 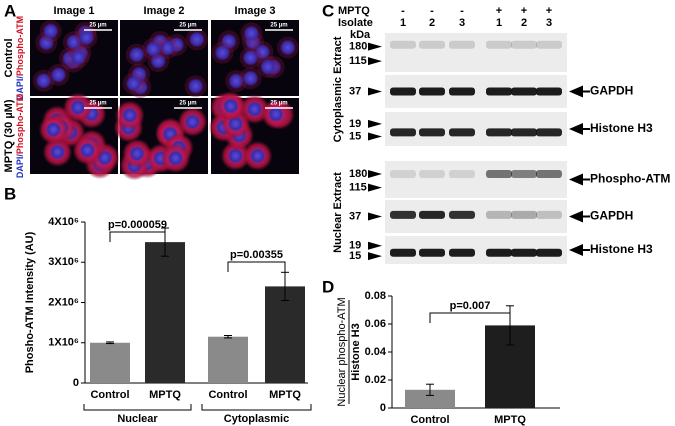 I want to click on stain-atm: Phospho-ATM, so click(x=20, y=124).